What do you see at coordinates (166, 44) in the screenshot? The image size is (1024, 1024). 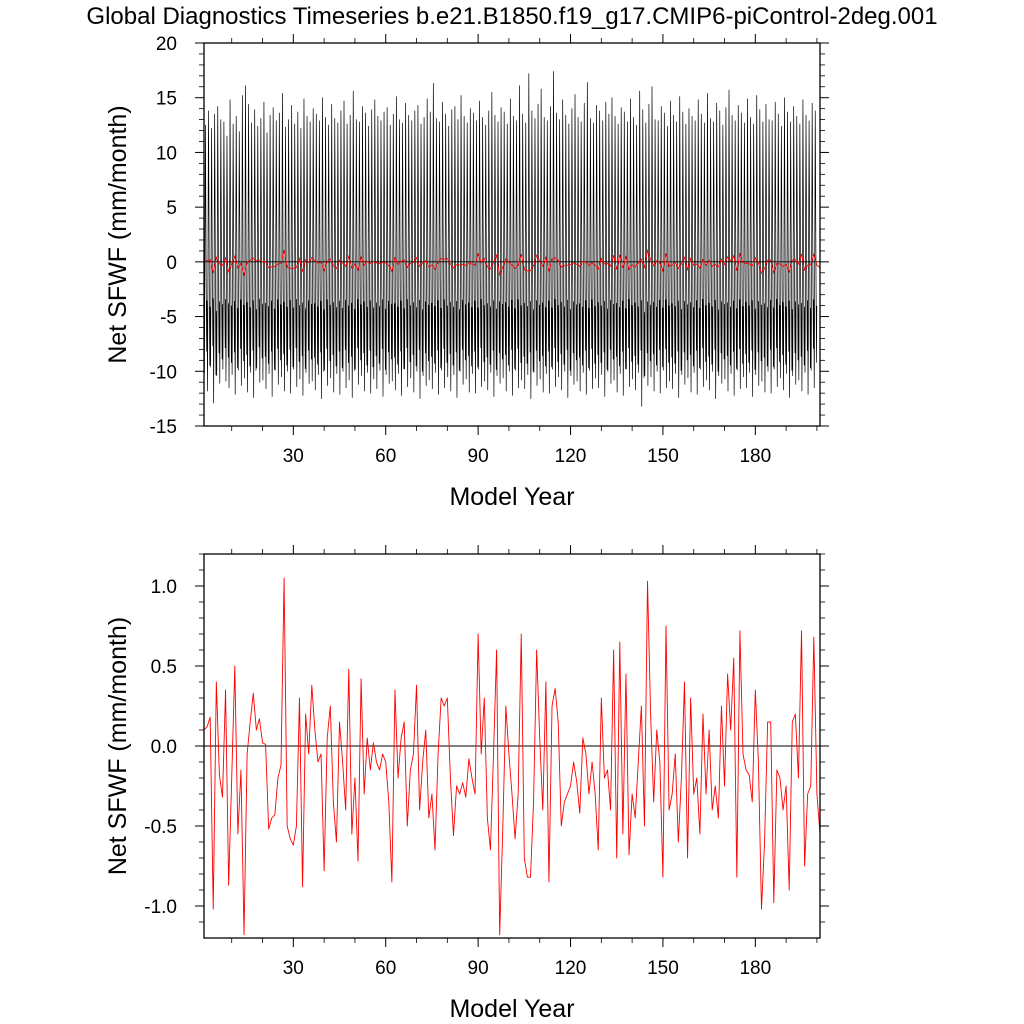 I see `top-y-tick-label: 20` at bounding box center [166, 44].